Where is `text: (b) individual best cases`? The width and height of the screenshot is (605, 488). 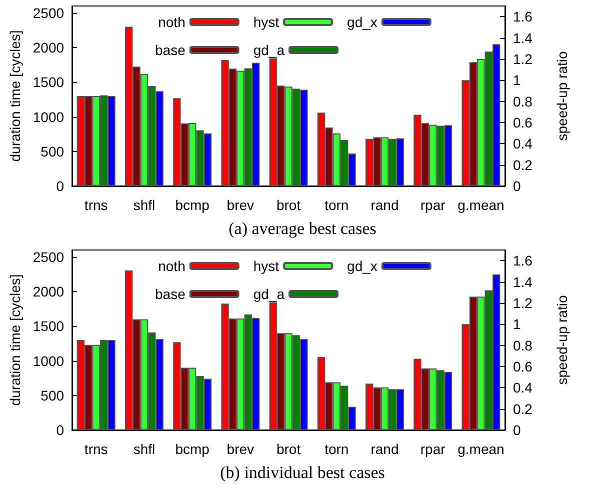 text: (b) individual best cases is located at coordinates (302, 472).